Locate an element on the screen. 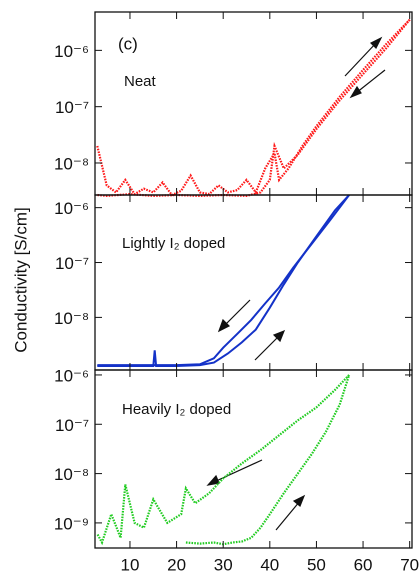  y-axis-label: Conductivity [S/cm] is located at coordinates (20, 280).